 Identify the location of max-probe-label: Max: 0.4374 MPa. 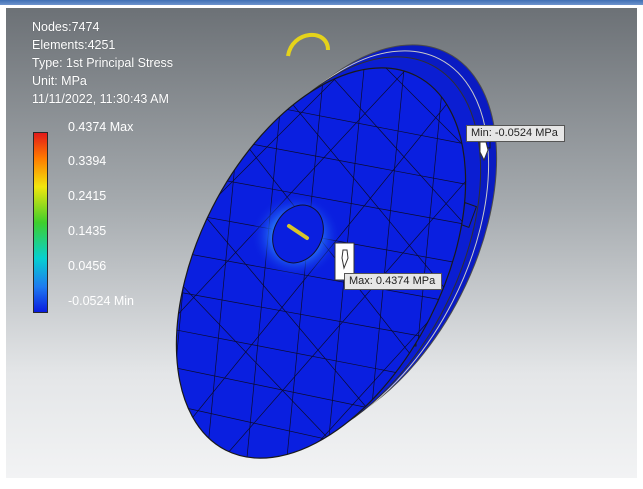
(393, 281).